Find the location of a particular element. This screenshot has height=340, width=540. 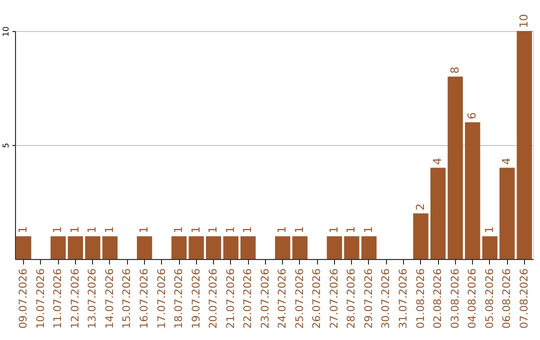

x-tick-label: 19.07.2026 is located at coordinates (196, 298).